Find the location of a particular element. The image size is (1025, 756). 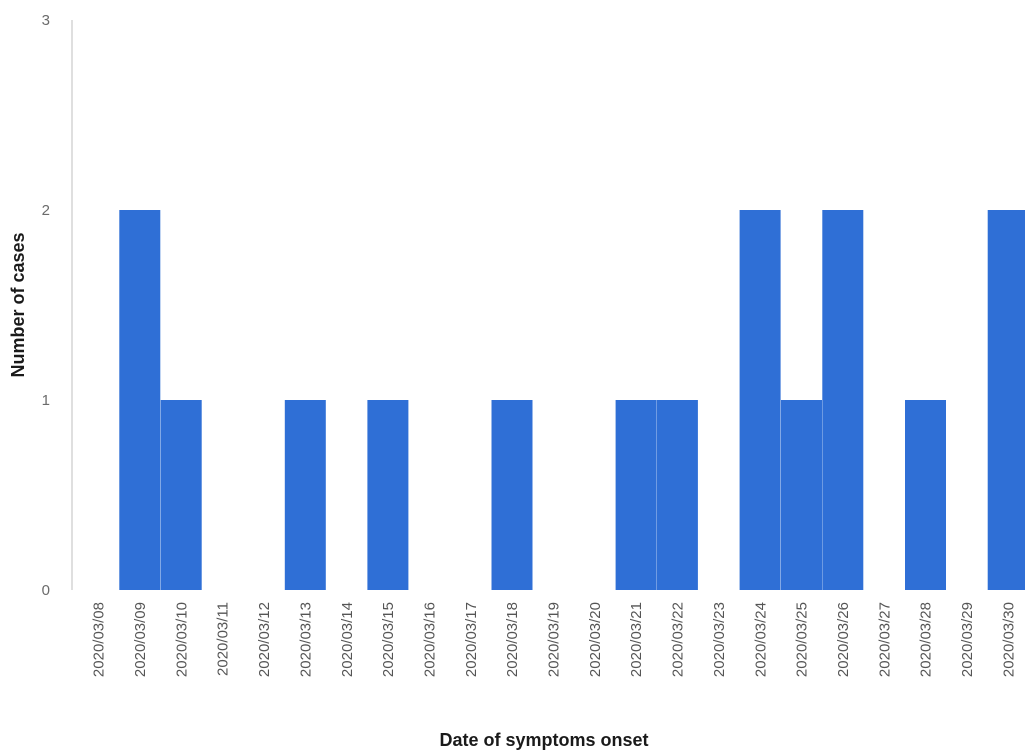

x-tick-label: 2020/03/23 is located at coordinates (719, 639).